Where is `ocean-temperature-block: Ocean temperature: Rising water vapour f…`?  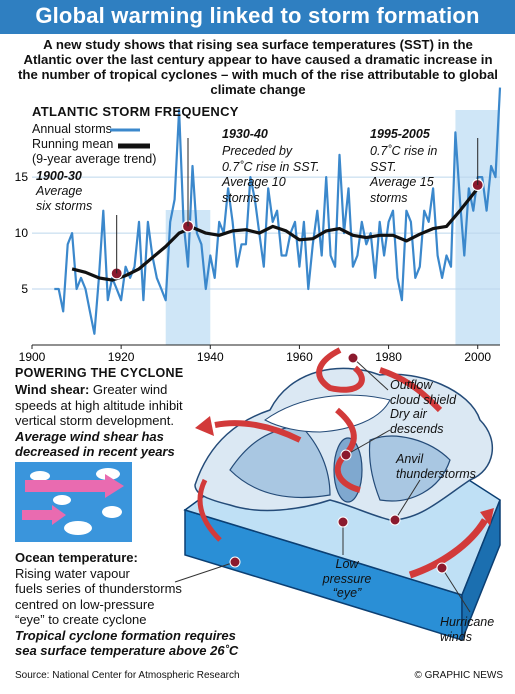 ocean-temperature-block: Ocean temperature: Rising water vapour f… is located at coordinates (127, 604).